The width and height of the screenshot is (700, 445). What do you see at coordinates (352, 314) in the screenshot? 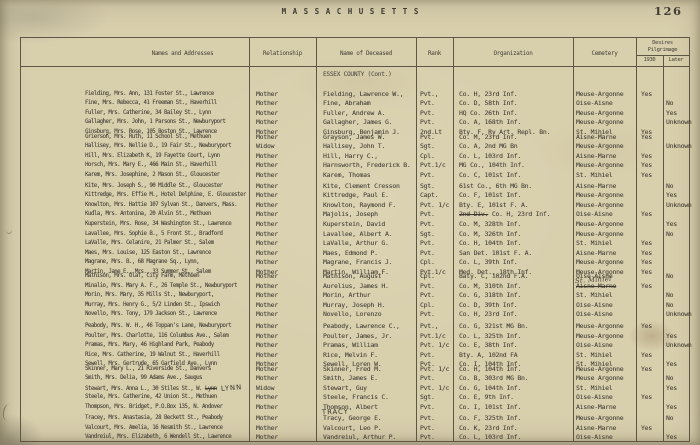
I see `deceased-name-cell: Novello, Lorenzo` at bounding box center [352, 314].